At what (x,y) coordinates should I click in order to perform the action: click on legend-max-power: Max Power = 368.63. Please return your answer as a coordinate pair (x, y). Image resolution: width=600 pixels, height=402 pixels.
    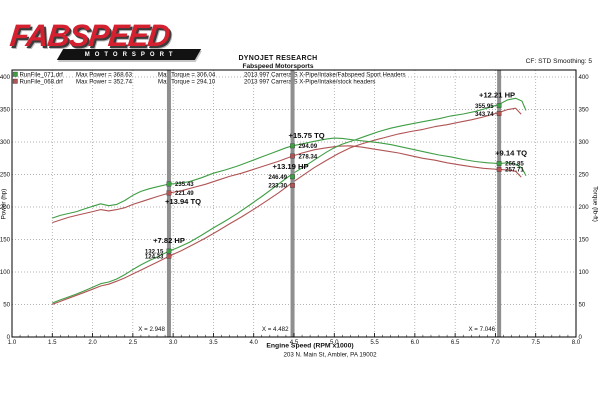
    Looking at the image, I should click on (104, 74).